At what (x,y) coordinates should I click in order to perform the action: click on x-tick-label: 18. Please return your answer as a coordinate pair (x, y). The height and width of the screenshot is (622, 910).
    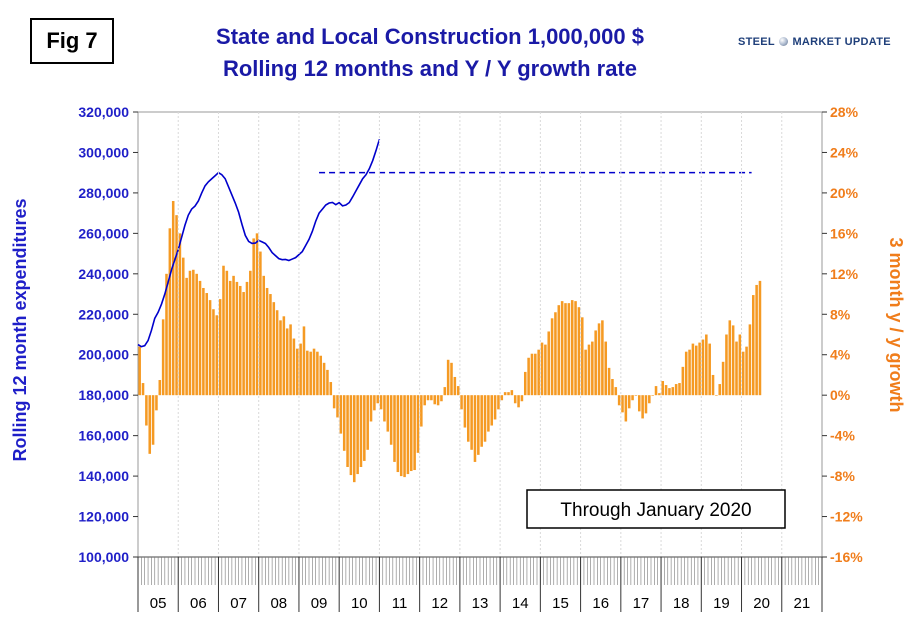
    Looking at the image, I should click on (681, 603).